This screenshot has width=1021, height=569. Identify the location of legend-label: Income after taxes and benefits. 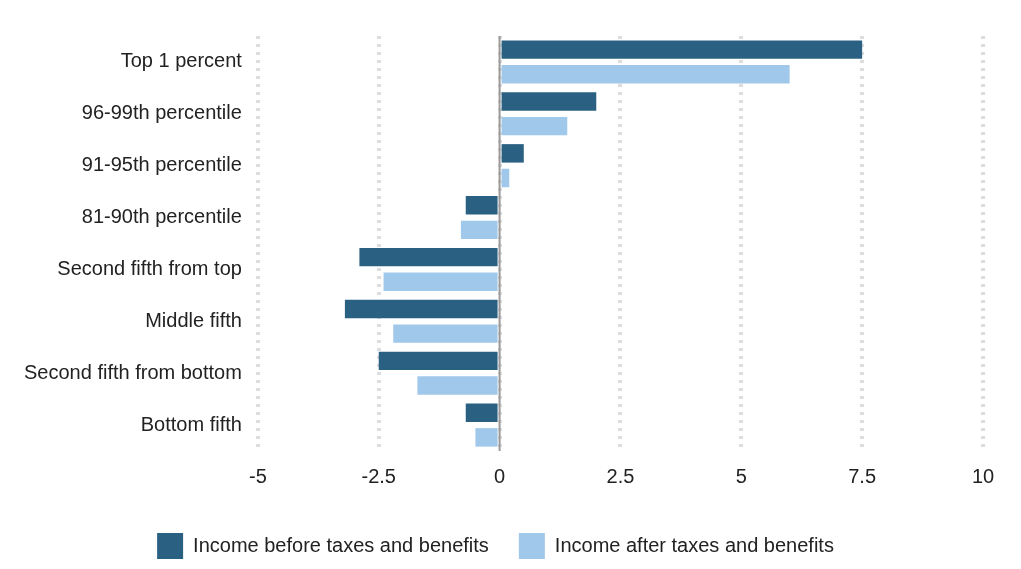
(694, 544).